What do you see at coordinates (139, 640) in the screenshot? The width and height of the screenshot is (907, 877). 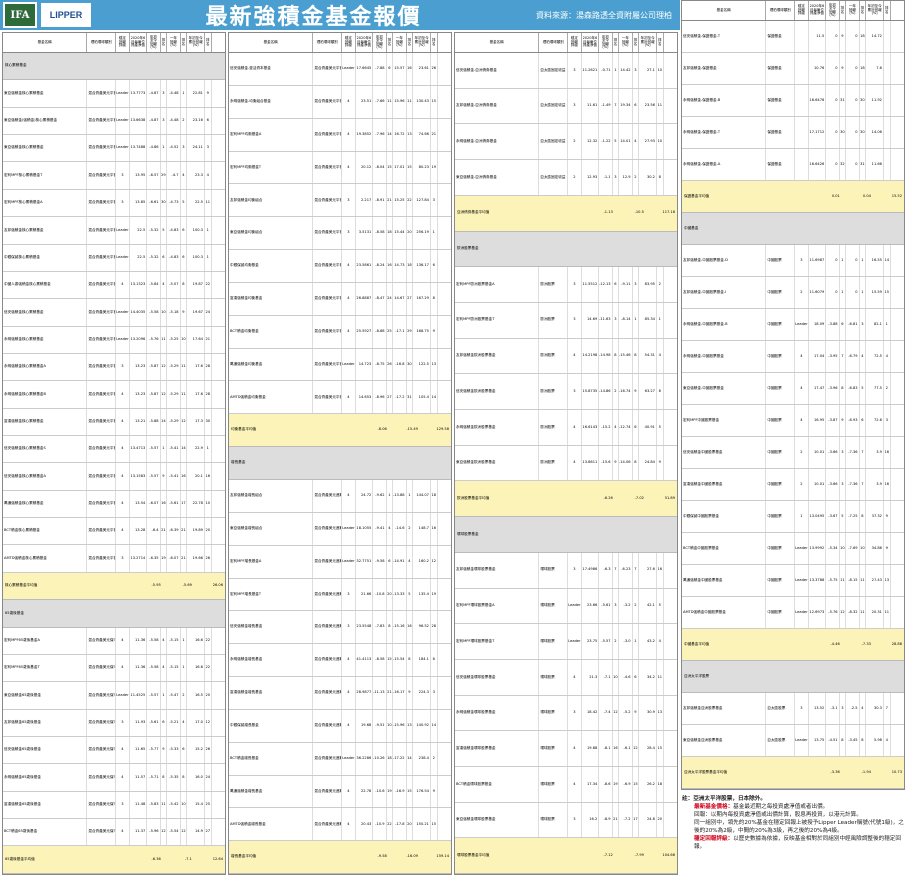 I see `table-cell: 11.36` at bounding box center [139, 640].